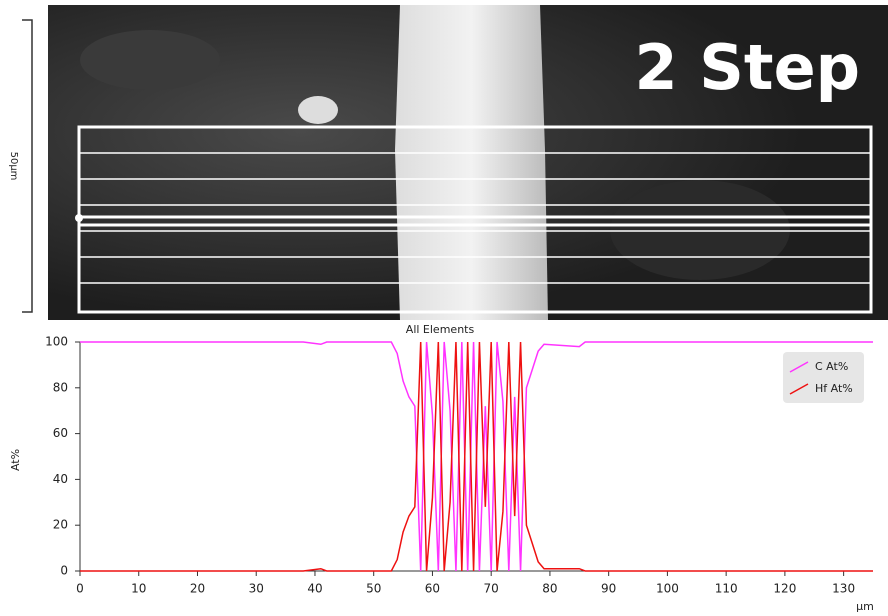  What do you see at coordinates (843, 589) in the screenshot?
I see `x-tick-label: 130` at bounding box center [843, 589].